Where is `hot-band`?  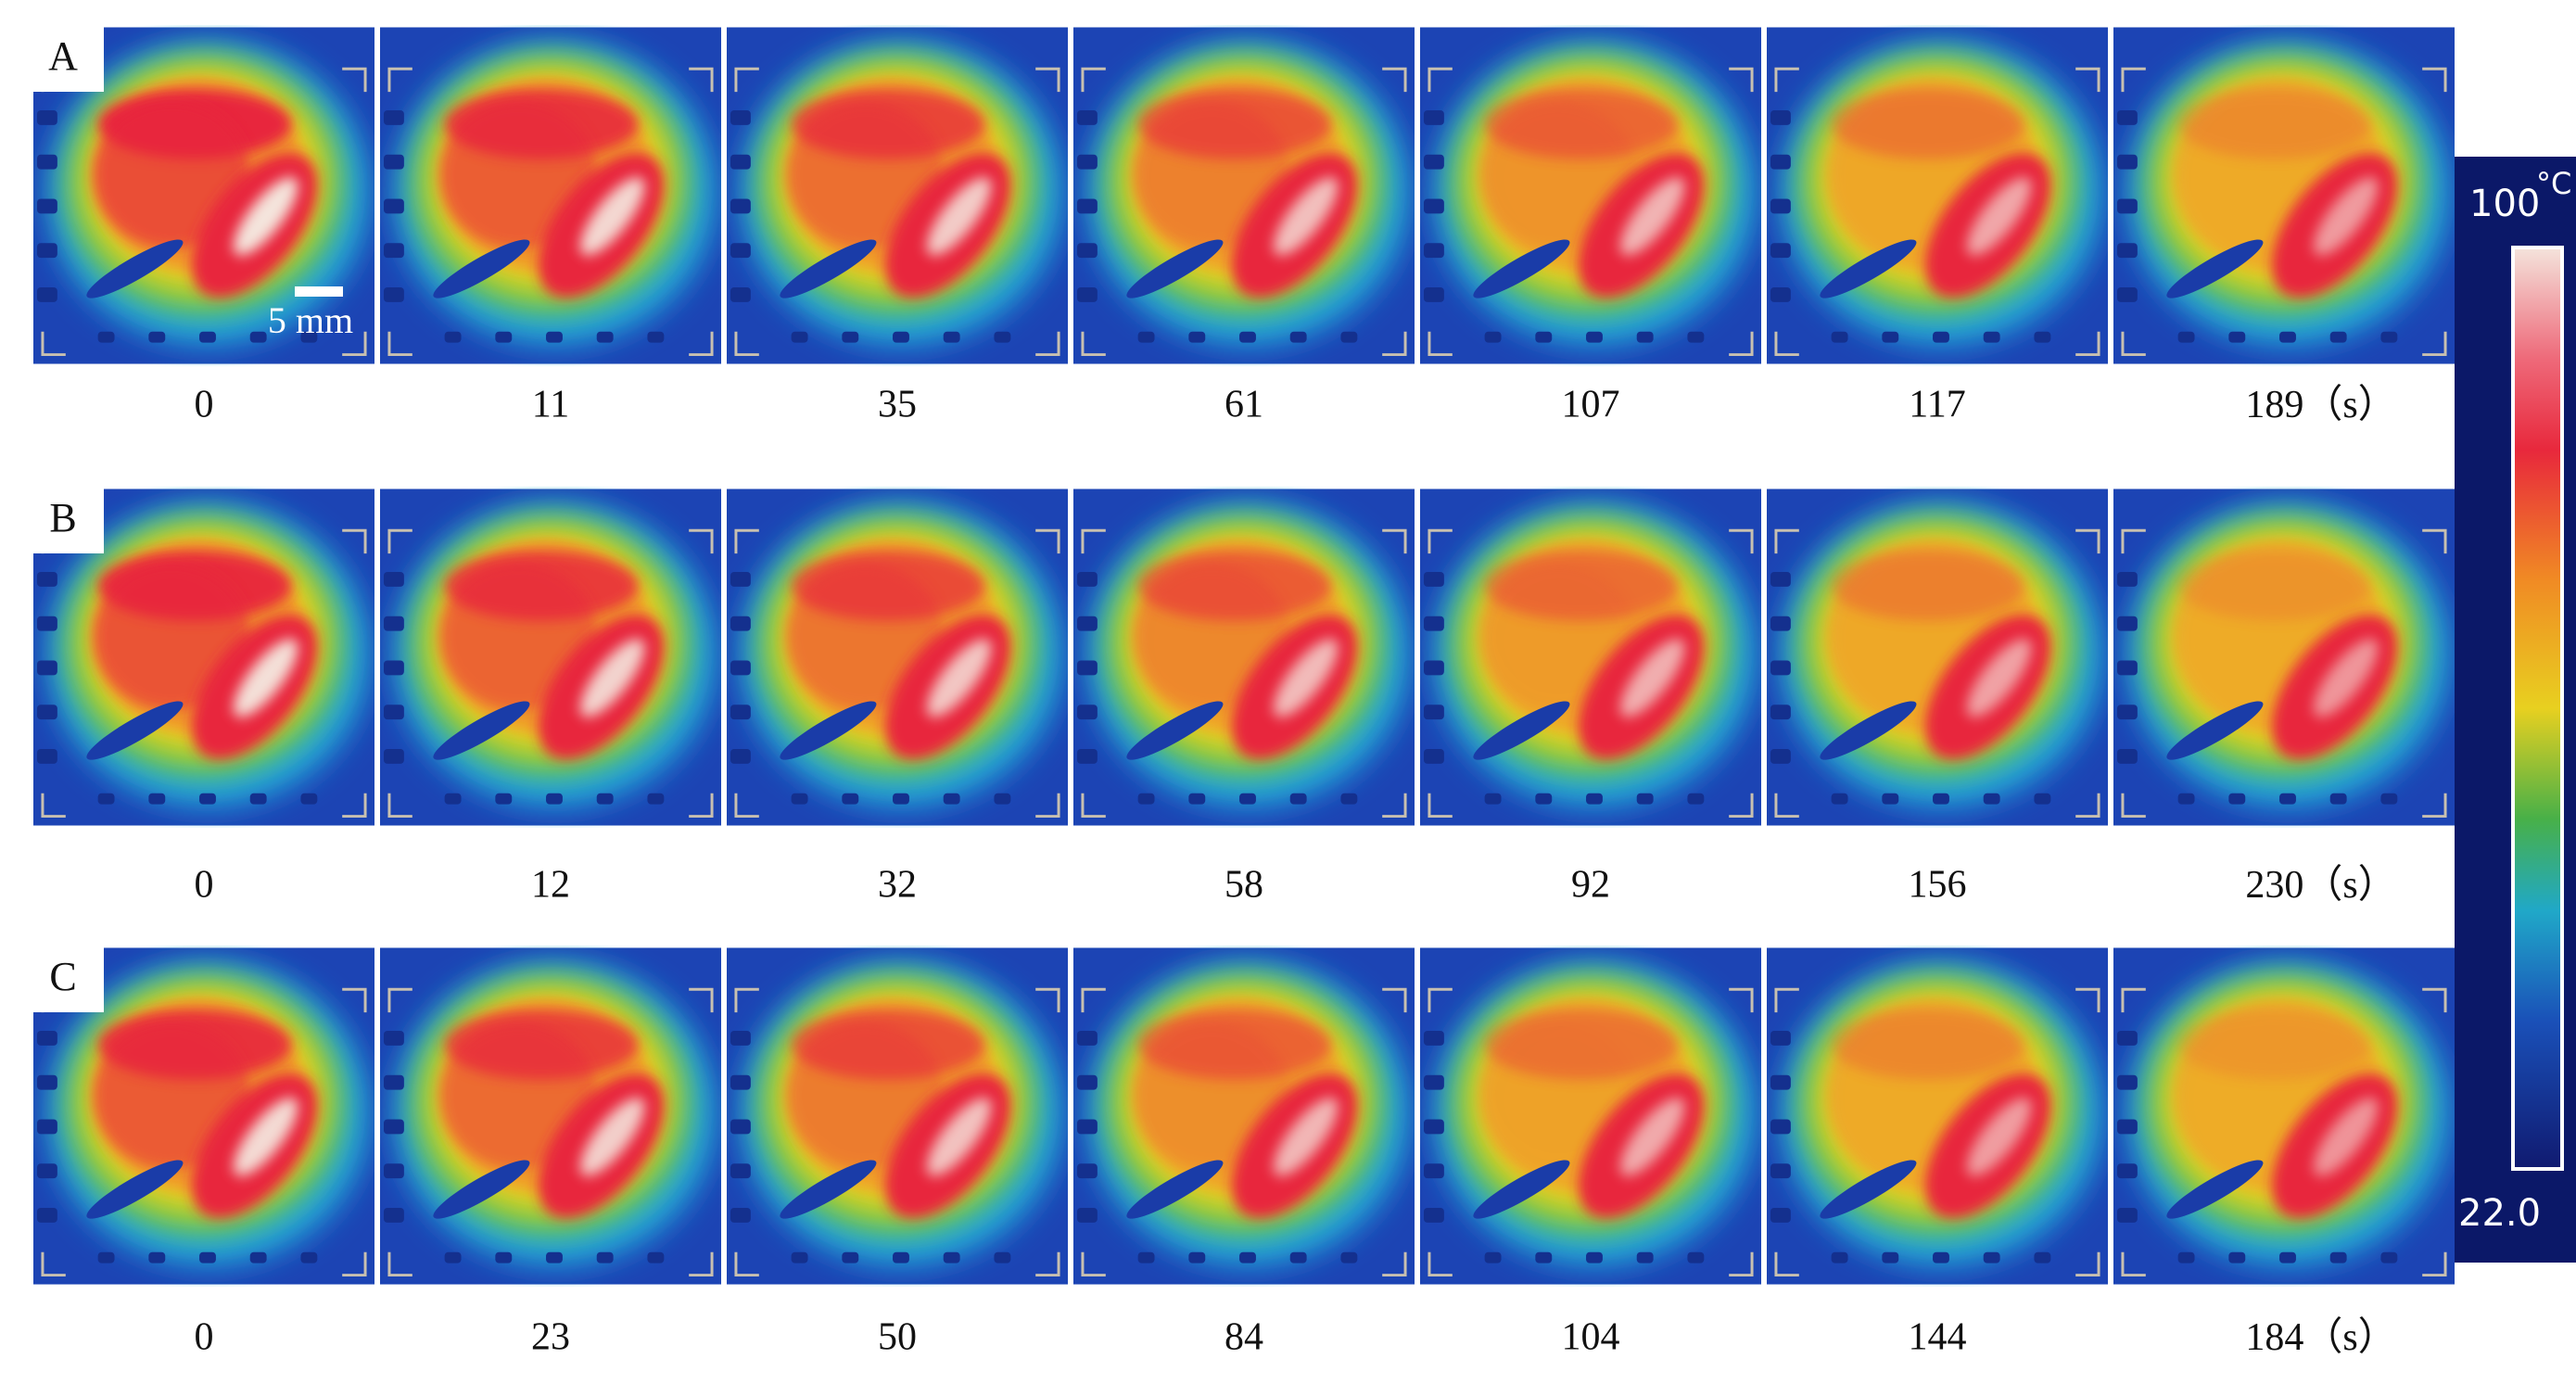
hot-band is located at coordinates (1581, 1044).